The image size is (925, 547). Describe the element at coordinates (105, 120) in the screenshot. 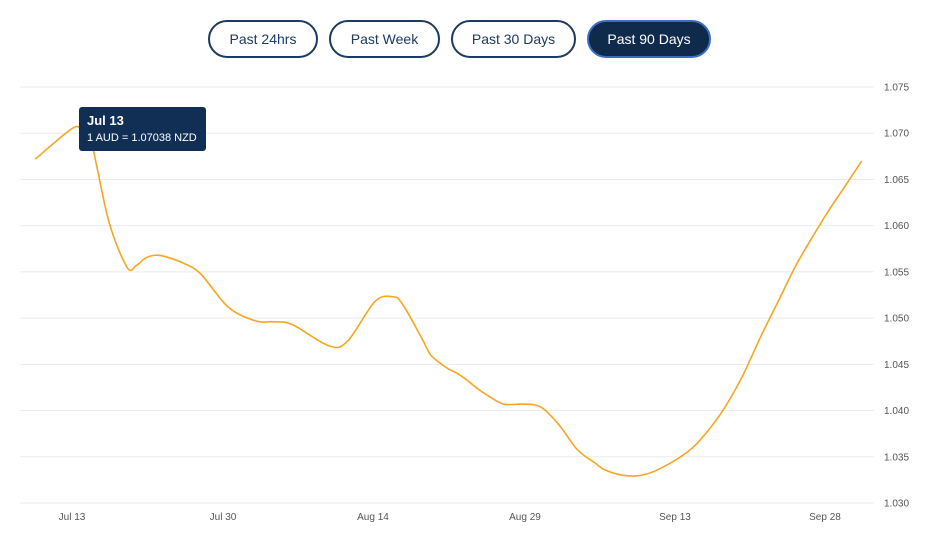

I see `tooltip-date: Jul 13` at that location.